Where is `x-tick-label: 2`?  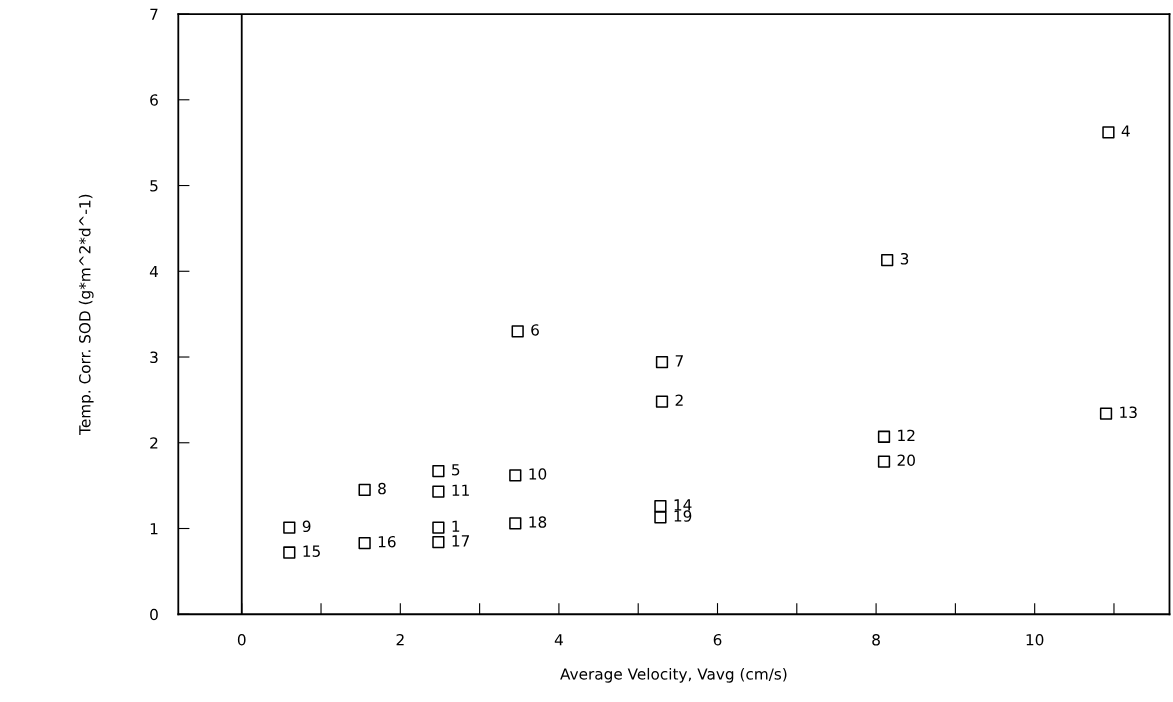 x-tick-label: 2 is located at coordinates (400, 639).